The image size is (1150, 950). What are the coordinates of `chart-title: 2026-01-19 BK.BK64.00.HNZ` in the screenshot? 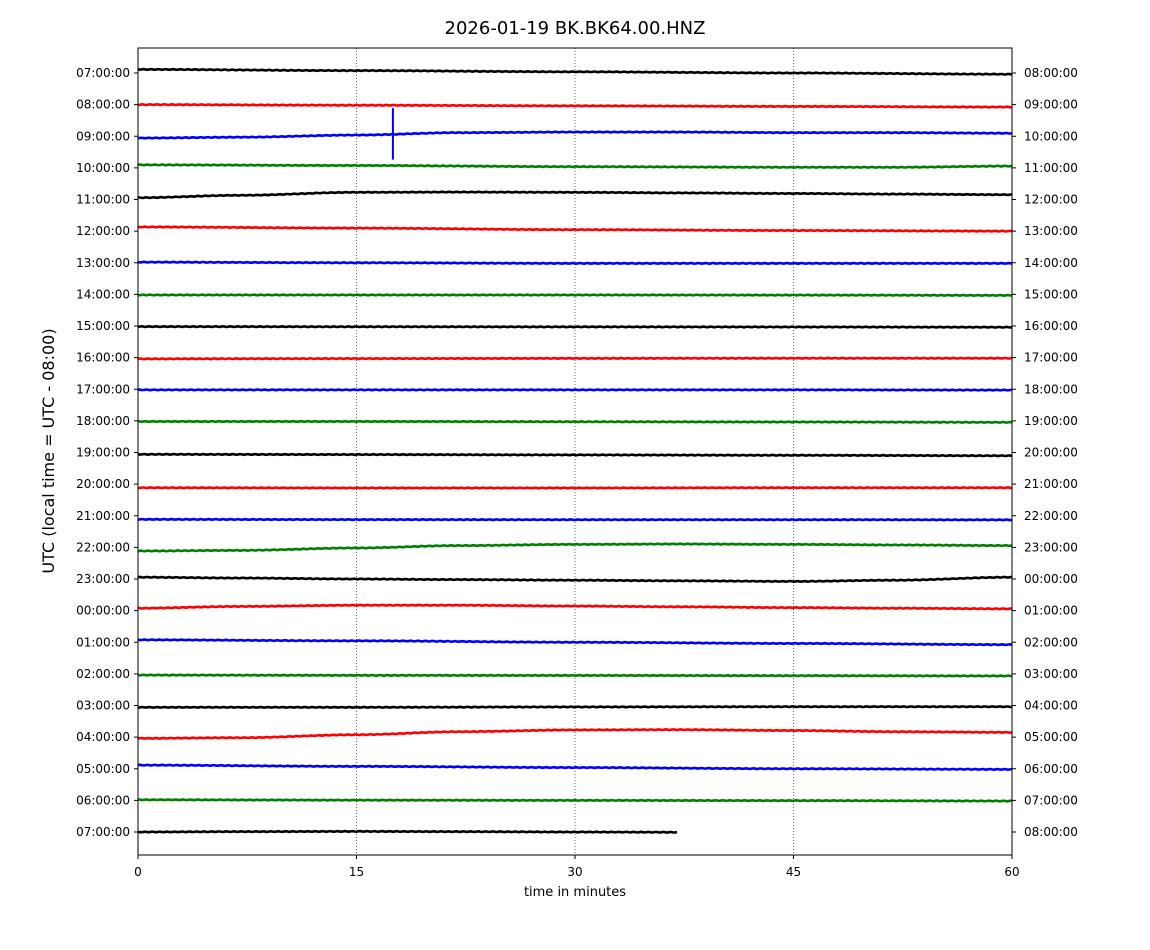 It's located at (575, 28).